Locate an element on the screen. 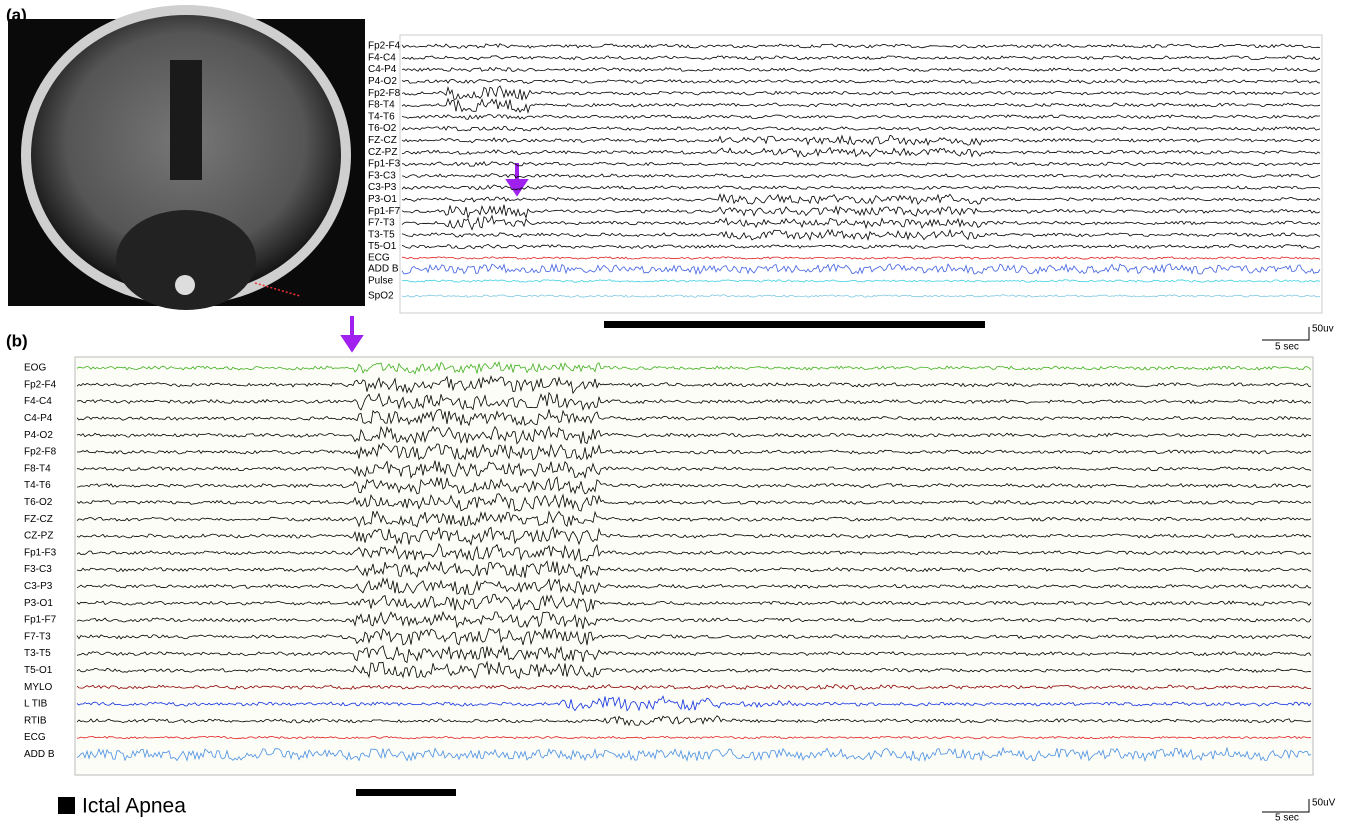 The height and width of the screenshot is (828, 1352). panel-label: (b) is located at coordinates (17, 340).